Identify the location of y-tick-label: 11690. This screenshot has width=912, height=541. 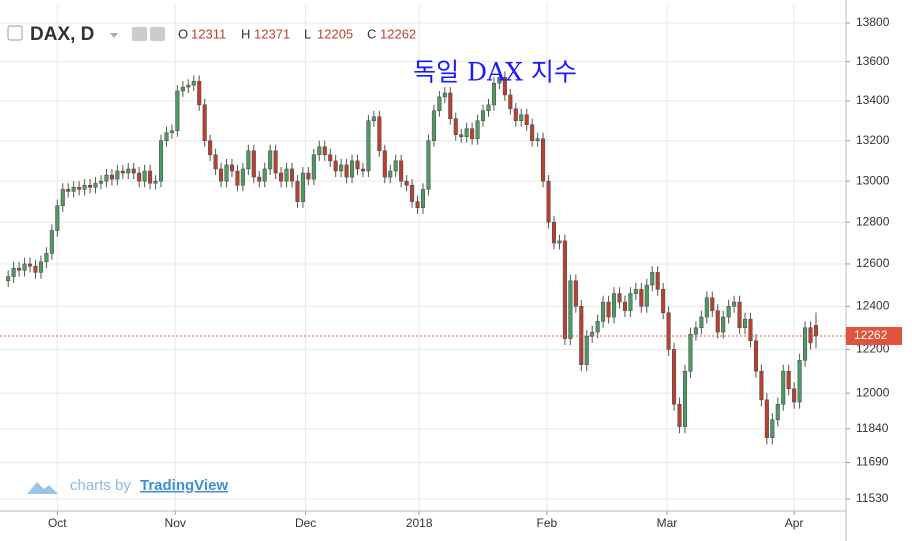
(872, 462).